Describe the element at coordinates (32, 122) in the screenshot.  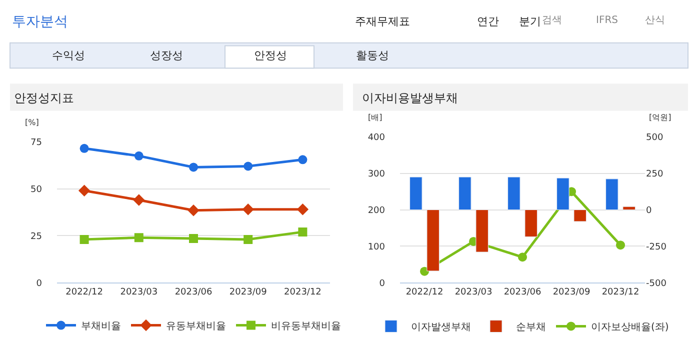
I see `y-axis-title: [%]` at that location.